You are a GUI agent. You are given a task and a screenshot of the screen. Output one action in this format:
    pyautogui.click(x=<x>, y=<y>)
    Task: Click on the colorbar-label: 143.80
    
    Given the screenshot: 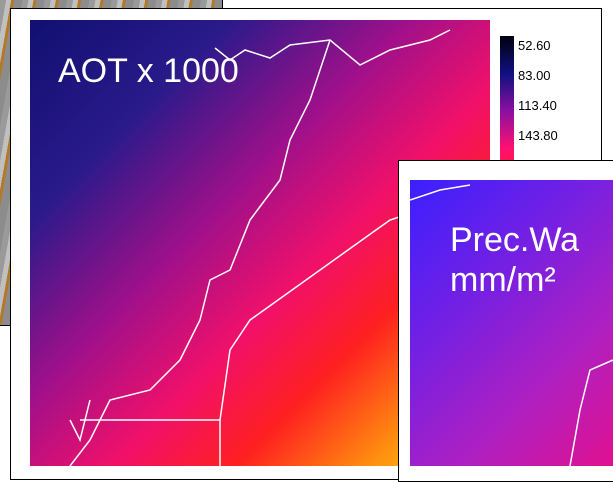 What is the action you would take?
    pyautogui.click(x=538, y=135)
    